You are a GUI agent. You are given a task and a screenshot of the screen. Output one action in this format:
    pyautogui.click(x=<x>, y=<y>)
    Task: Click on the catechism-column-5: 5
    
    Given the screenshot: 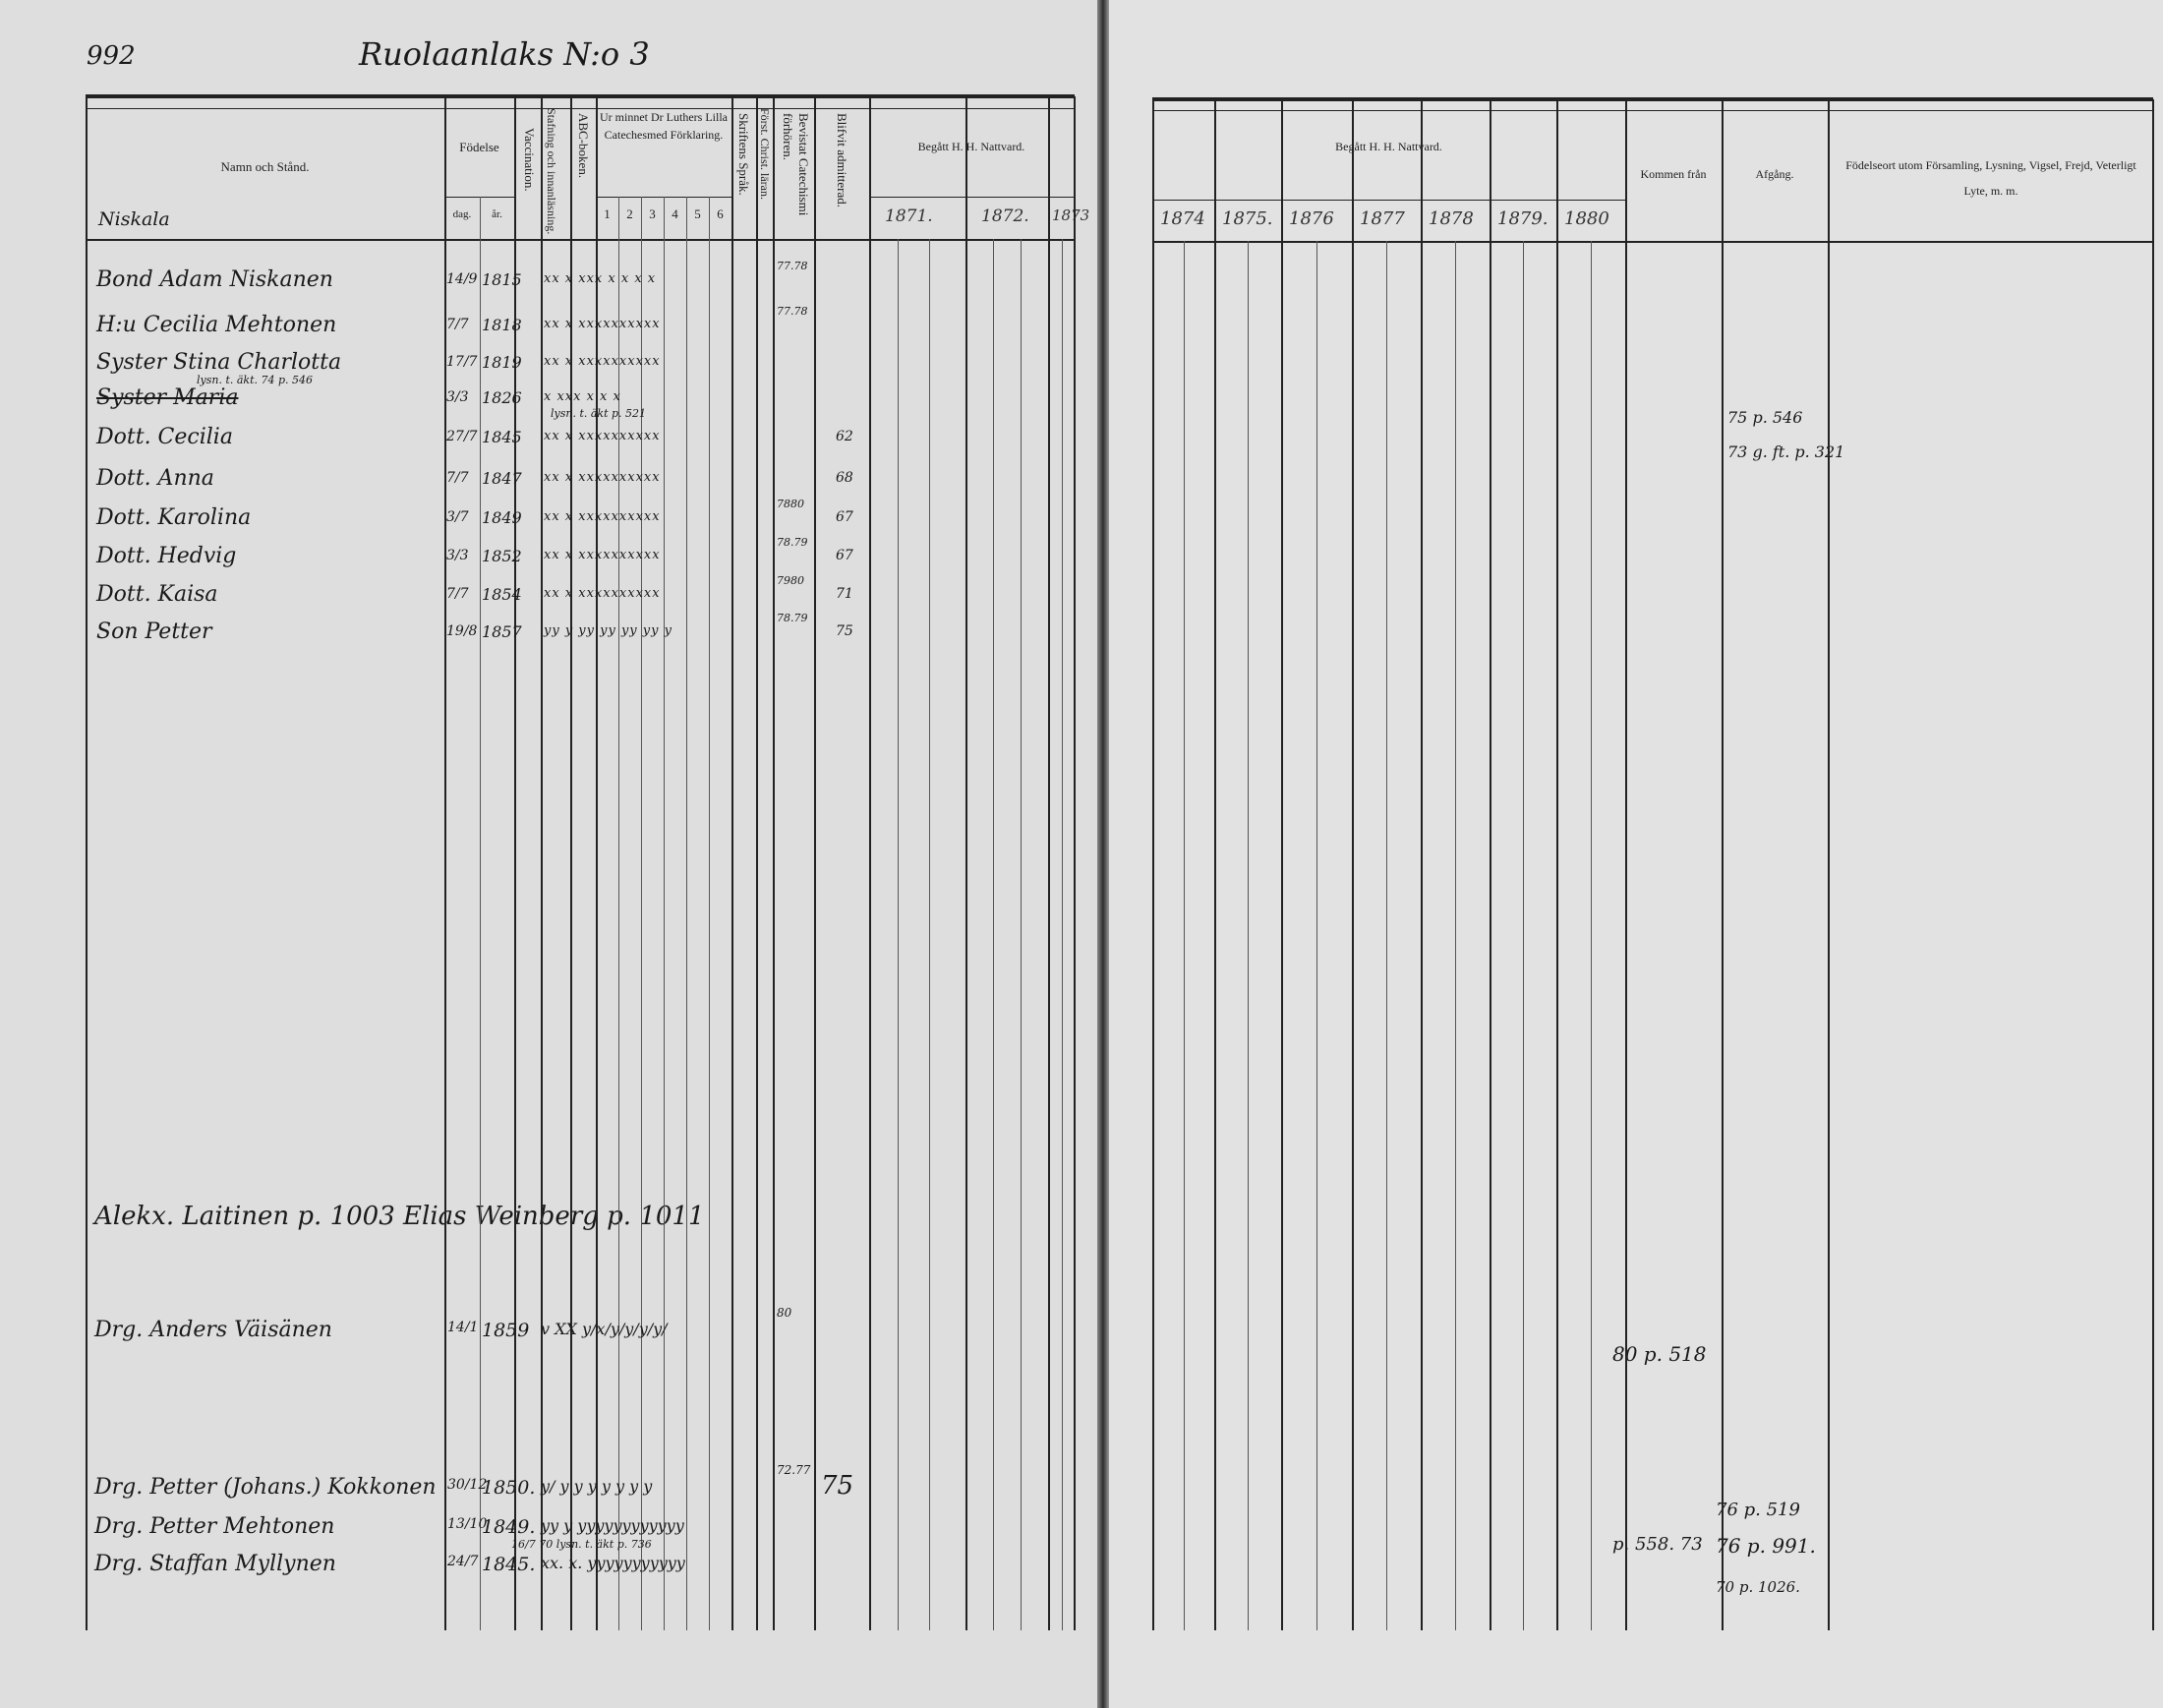 What is the action you would take?
    pyautogui.click(x=697, y=214)
    